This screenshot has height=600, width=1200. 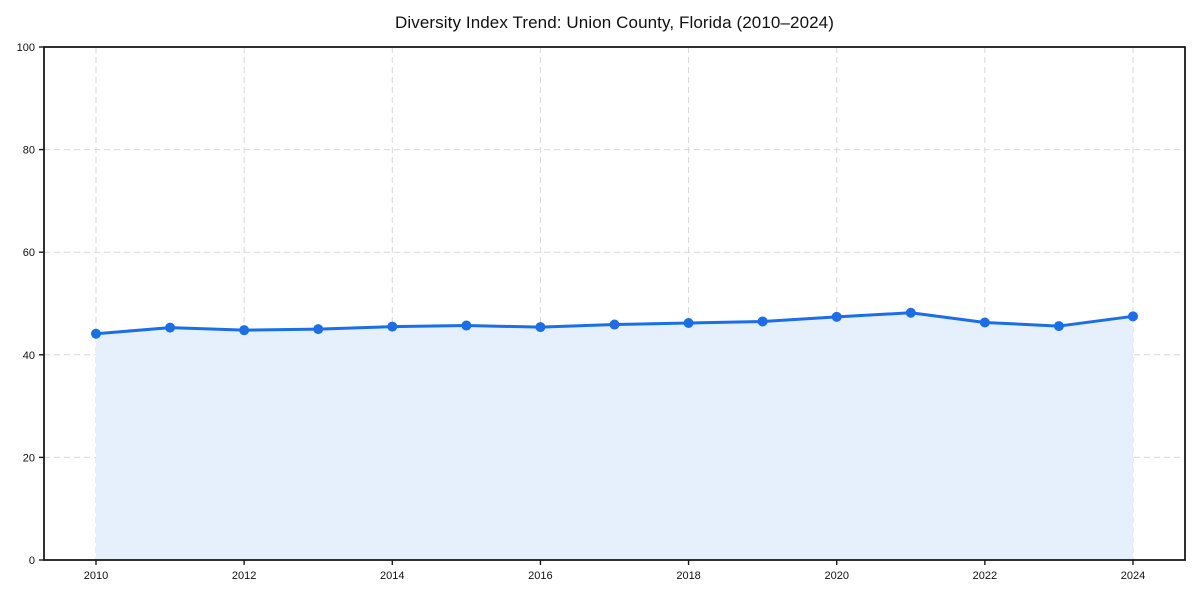 What do you see at coordinates (688, 322) in the screenshot?
I see `data-point-2018` at bounding box center [688, 322].